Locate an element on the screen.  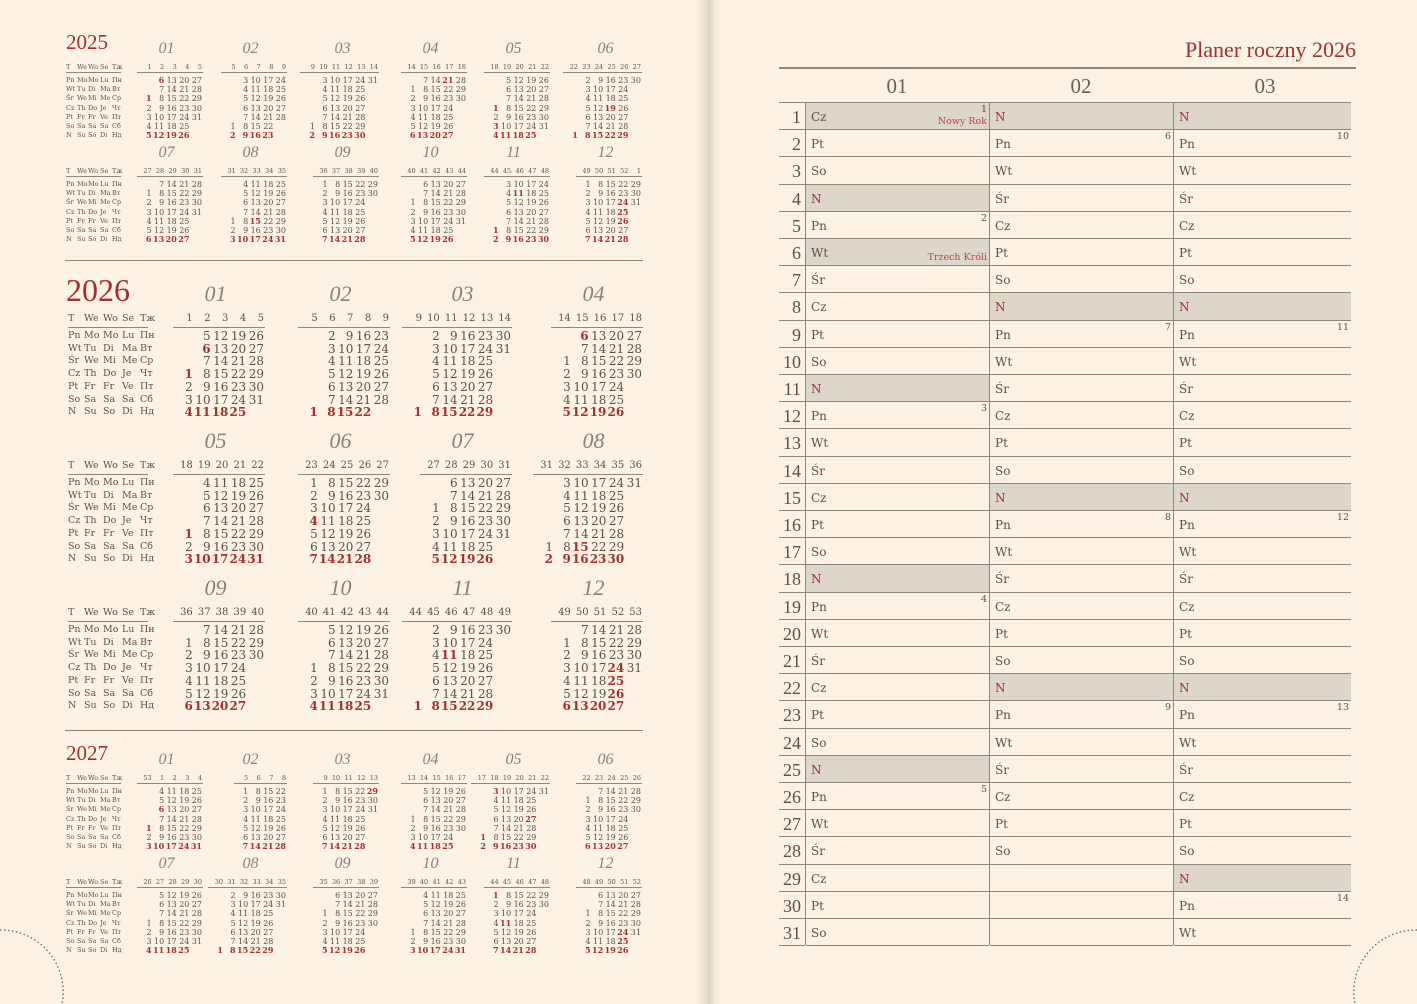
planner-day-cell: Pn 9 is located at coordinates (1081, 715).